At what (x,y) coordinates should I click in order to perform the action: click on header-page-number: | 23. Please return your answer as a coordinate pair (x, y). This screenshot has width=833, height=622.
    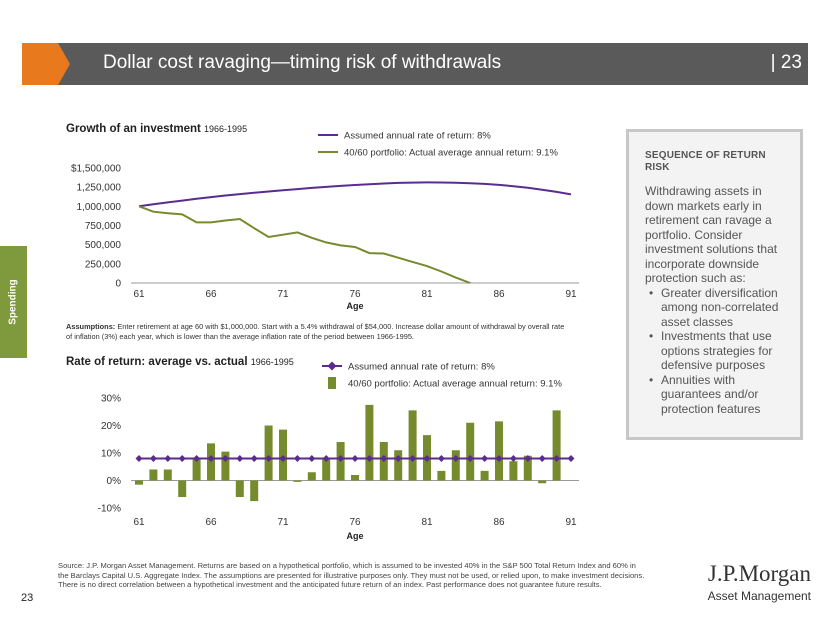
    Looking at the image, I should click on (786, 62).